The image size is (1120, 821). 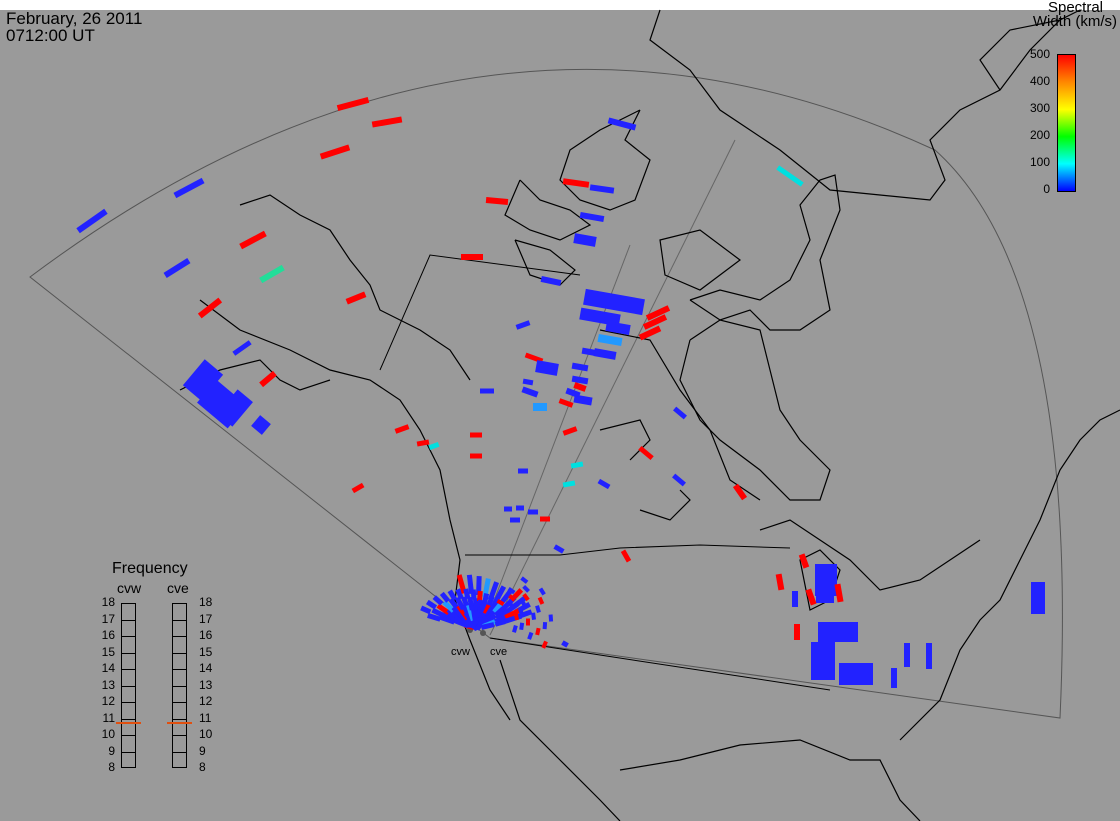 What do you see at coordinates (1039, 54) in the screenshot?
I see `colorbar-tick: 500` at bounding box center [1039, 54].